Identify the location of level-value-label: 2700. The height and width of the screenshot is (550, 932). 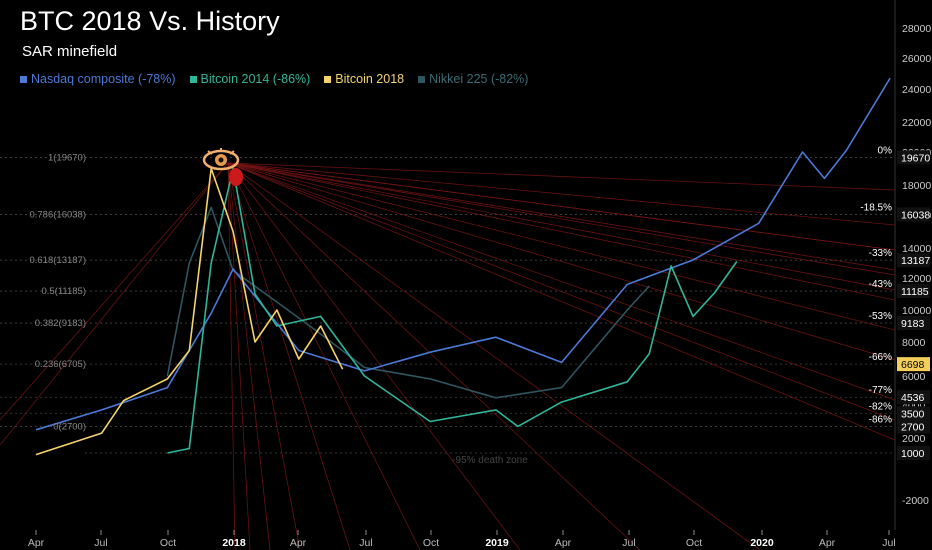
(913, 427).